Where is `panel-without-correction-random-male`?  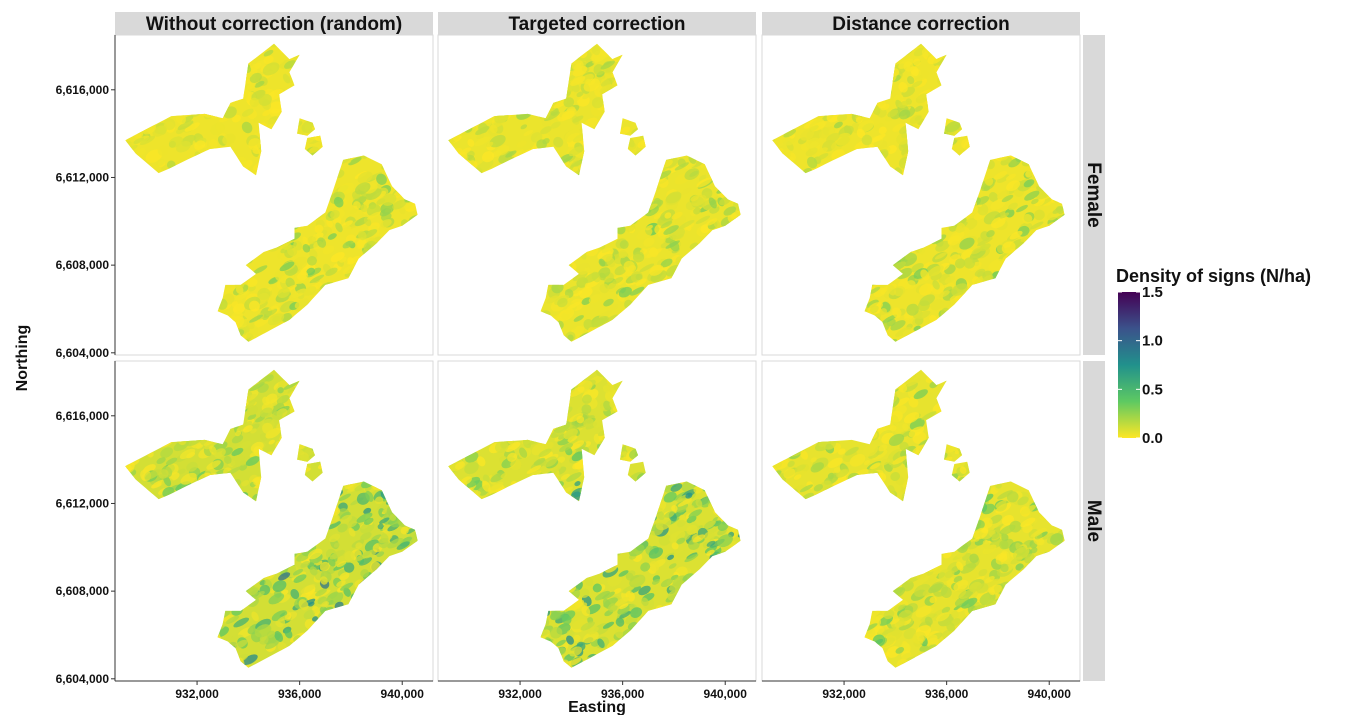
panel-without-correction-random-male is located at coordinates (274, 521).